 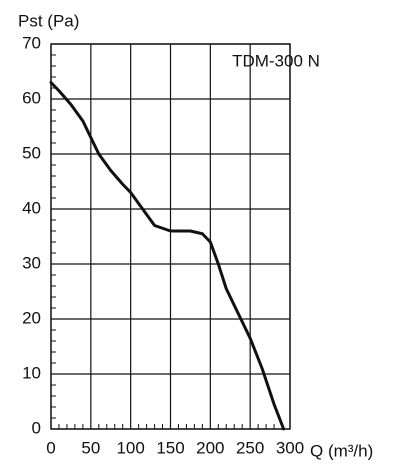 What do you see at coordinates (276, 60) in the screenshot?
I see `annotation: TDM-300 N` at bounding box center [276, 60].